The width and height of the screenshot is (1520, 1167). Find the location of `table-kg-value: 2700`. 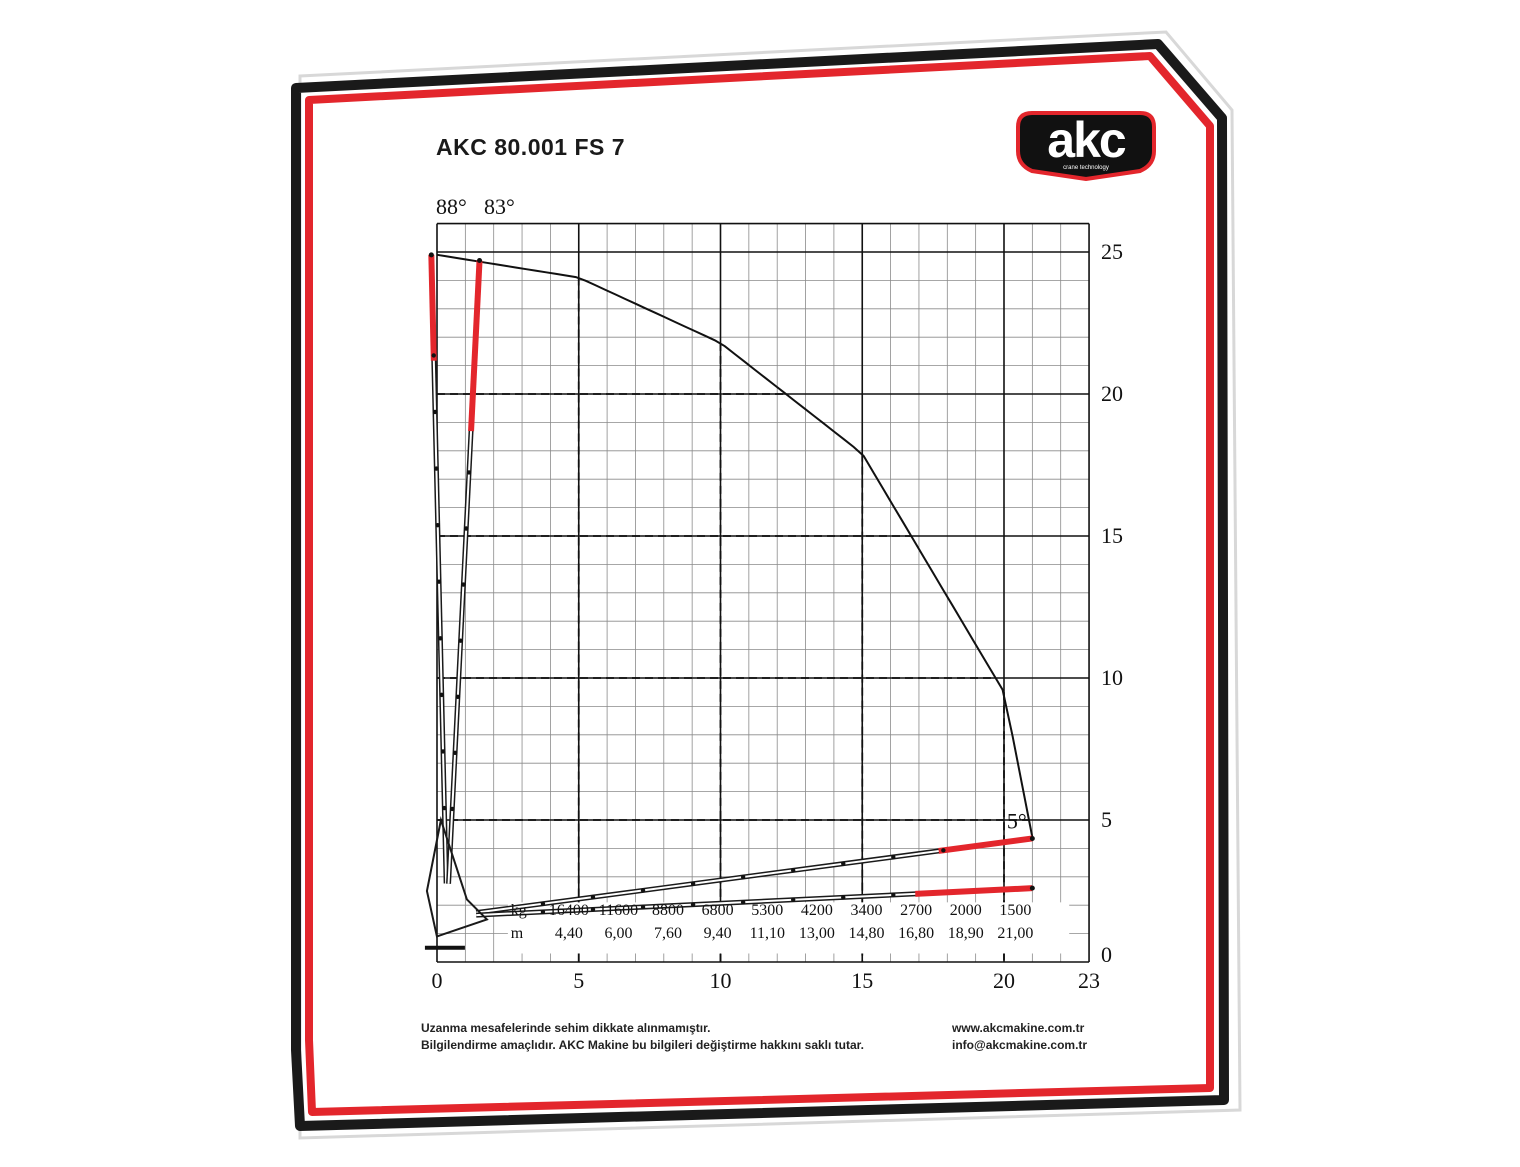

table-kg-value: 2700 is located at coordinates (916, 910).